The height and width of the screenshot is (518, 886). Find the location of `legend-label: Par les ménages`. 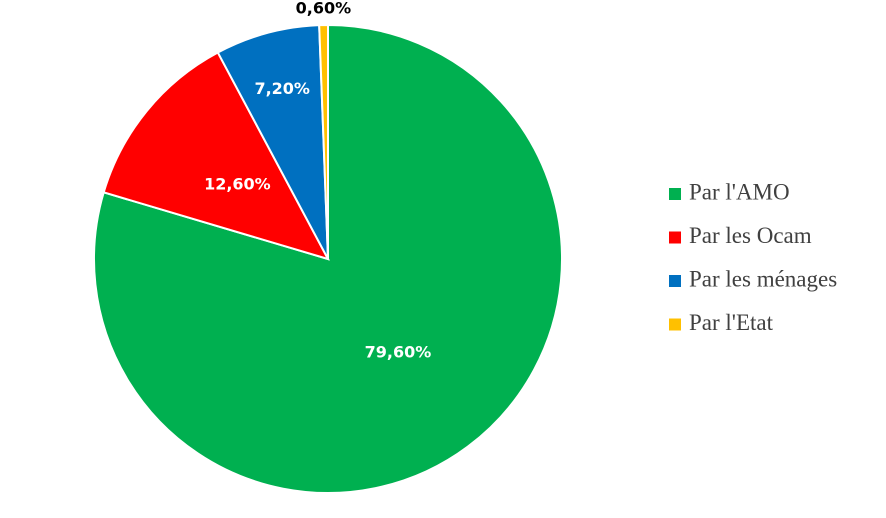

legend-label: Par les ménages is located at coordinates (763, 278).